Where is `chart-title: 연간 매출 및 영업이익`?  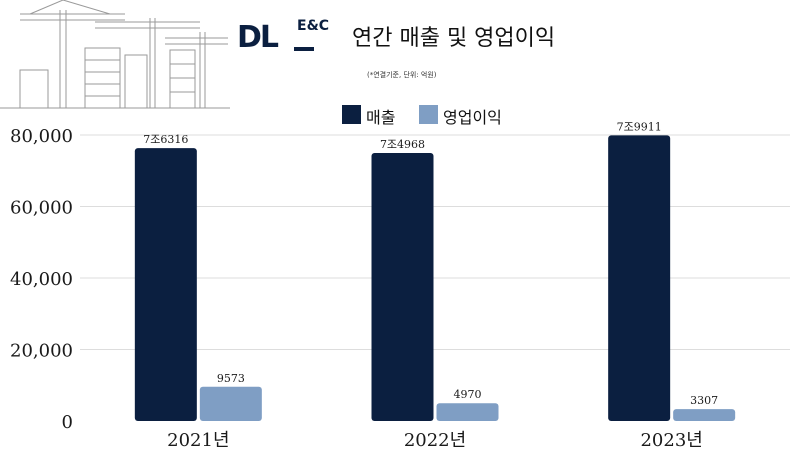
chart-title: 연간 매출 및 영업이익 is located at coordinates (454, 38).